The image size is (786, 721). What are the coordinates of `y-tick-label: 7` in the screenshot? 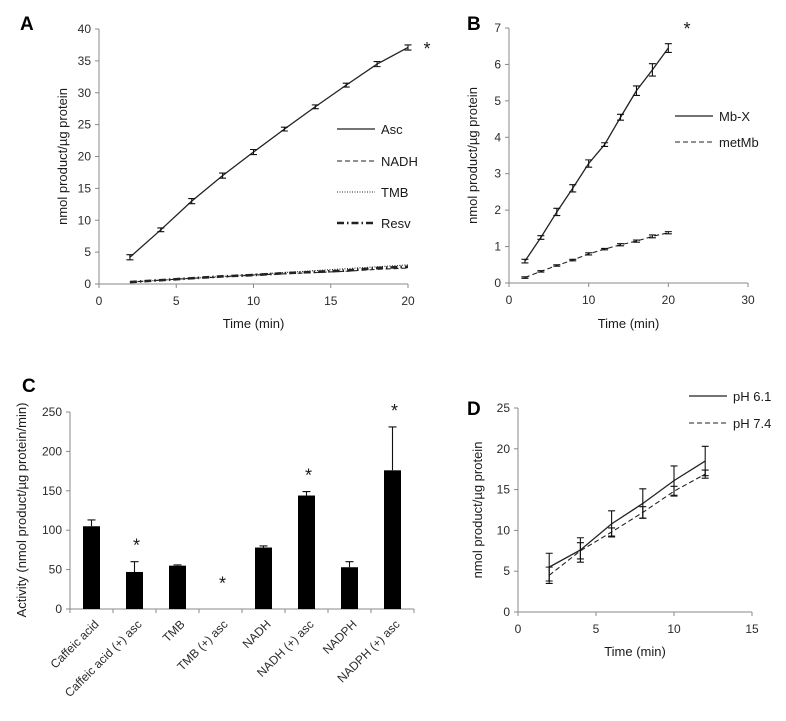 It's located at (497, 28).